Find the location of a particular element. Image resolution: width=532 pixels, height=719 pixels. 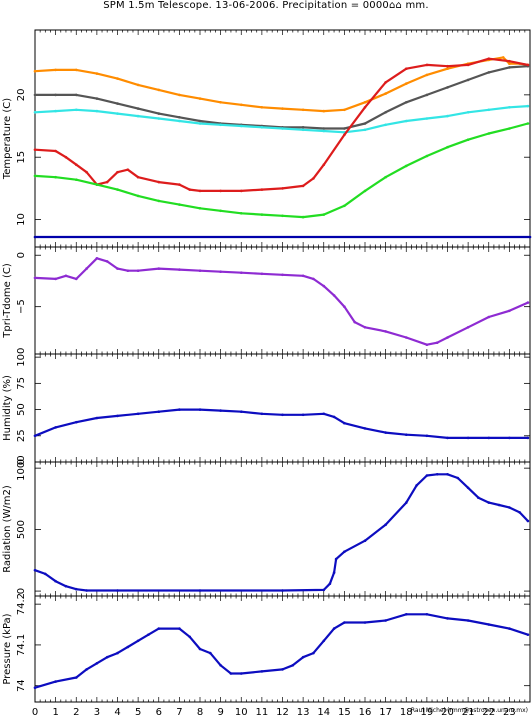

y-tick-label: 20 is located at coordinates (21, 94).